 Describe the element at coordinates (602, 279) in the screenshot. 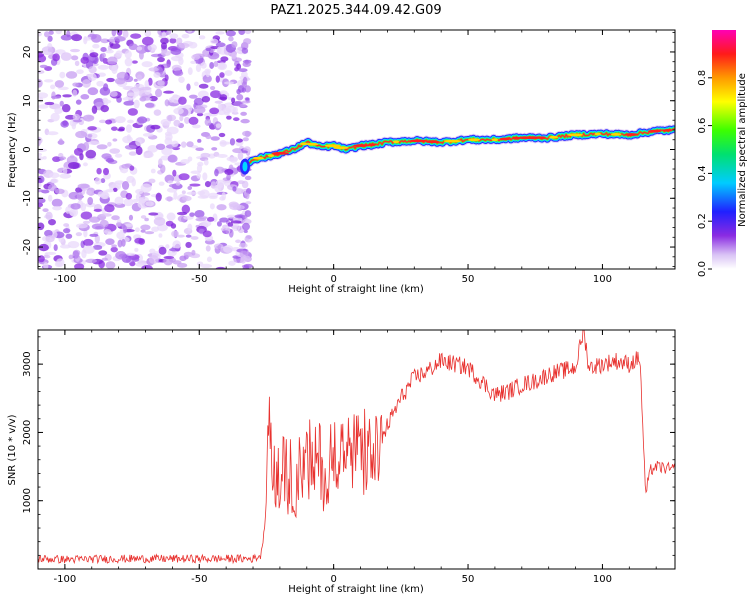

I see `spectrogram-x-tick-label: 100` at that location.